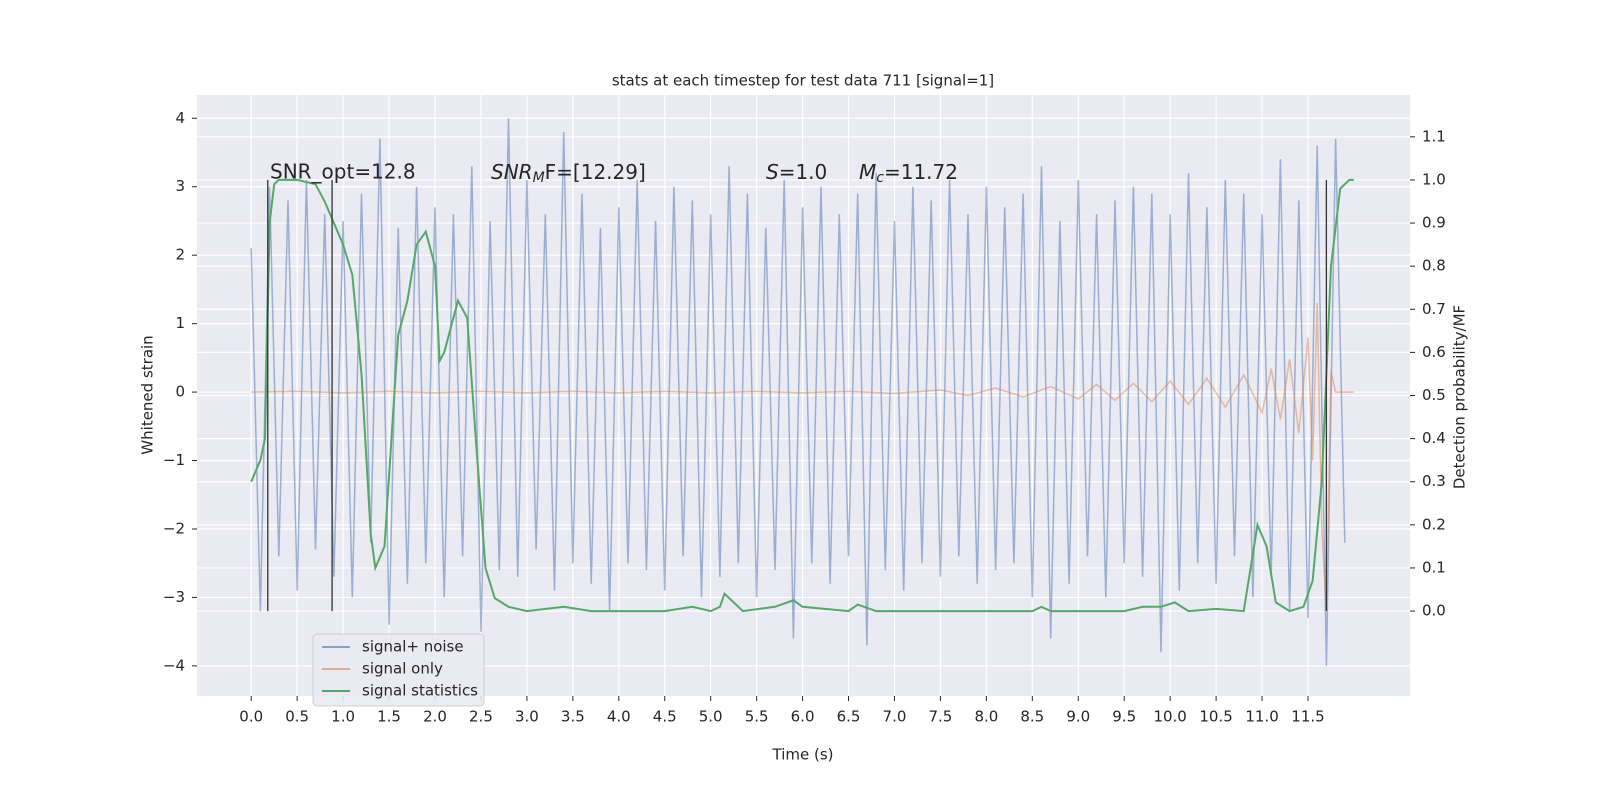 The width and height of the screenshot is (1600, 804). What do you see at coordinates (1460, 397) in the screenshot?
I see `y2-axis-label: Detection probability/MF` at bounding box center [1460, 397].